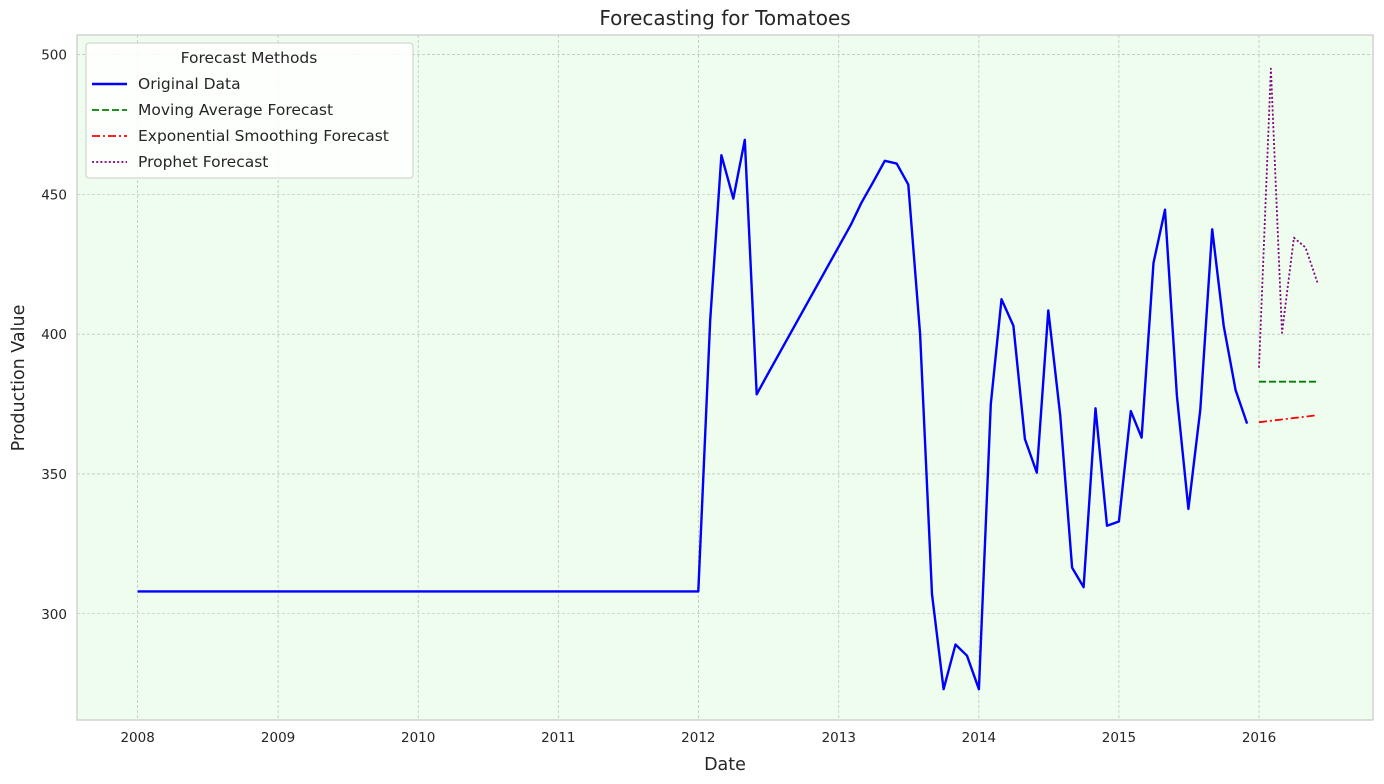  I want to click on legend-entry-label: Prophet Forecast, so click(203, 162).